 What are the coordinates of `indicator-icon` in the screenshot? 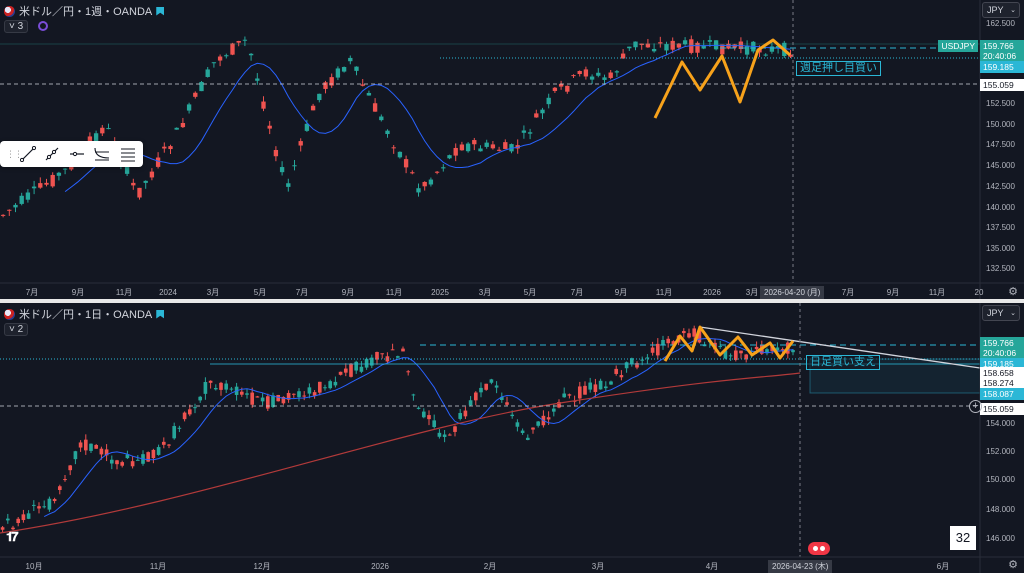 It's located at (43, 26).